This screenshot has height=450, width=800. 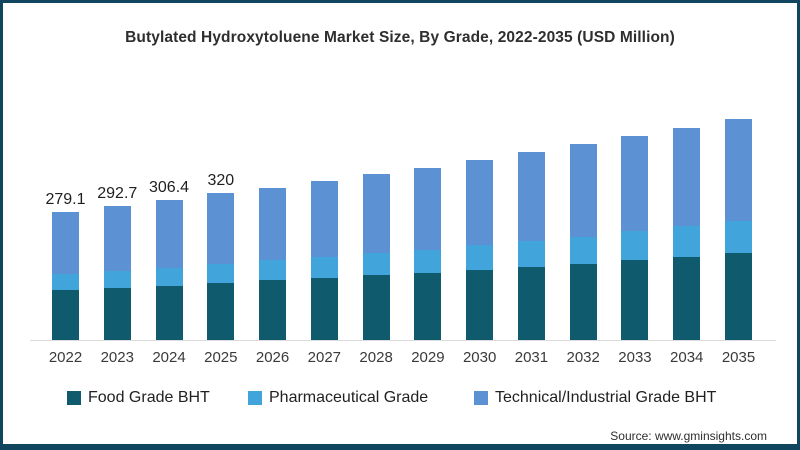 What do you see at coordinates (531, 254) in the screenshot?
I see `bar-segment-pharma-2031` at bounding box center [531, 254].